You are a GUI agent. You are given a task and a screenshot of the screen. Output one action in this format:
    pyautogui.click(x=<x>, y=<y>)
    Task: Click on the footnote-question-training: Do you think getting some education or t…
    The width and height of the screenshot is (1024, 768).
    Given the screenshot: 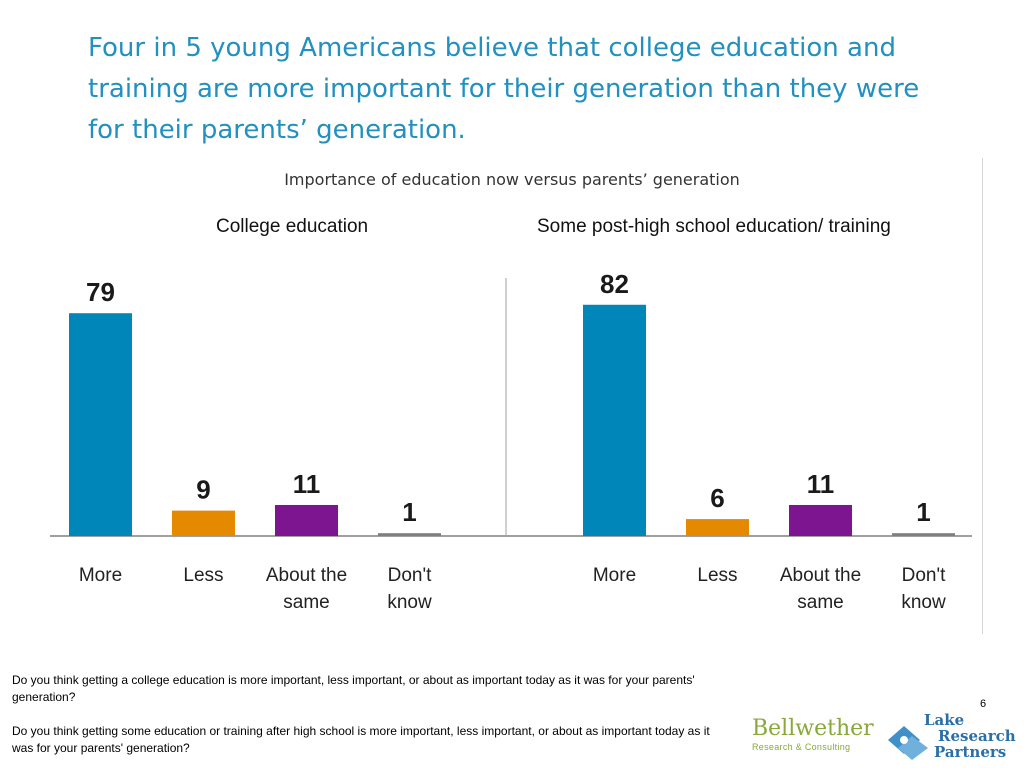 What is the action you would take?
    pyautogui.click(x=361, y=739)
    